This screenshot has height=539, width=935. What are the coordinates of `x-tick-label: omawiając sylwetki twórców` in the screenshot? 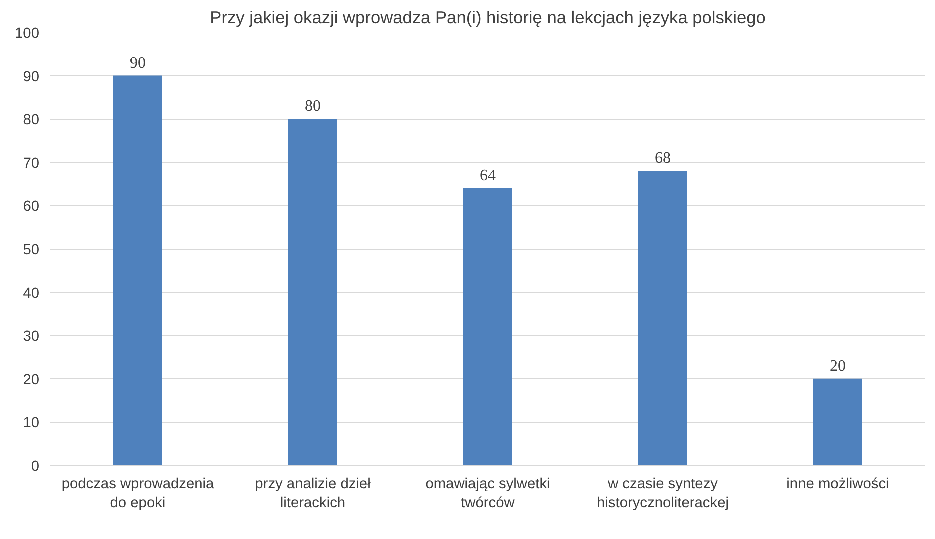 It's located at (488, 494).